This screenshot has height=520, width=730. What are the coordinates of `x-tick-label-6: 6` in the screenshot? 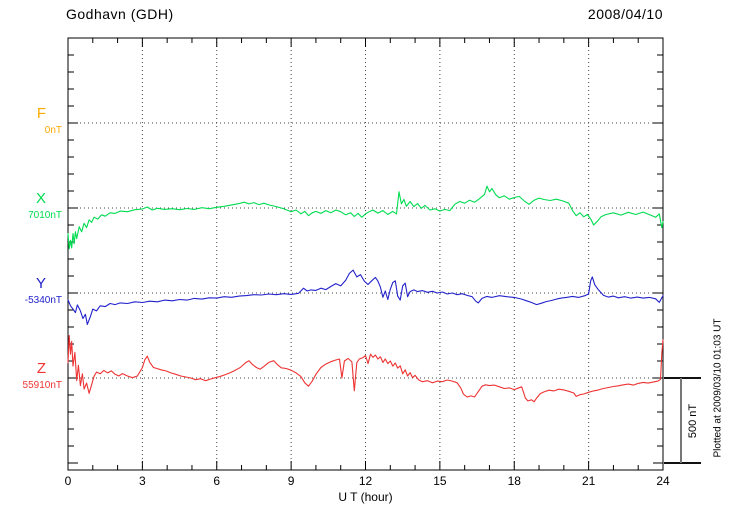 It's located at (217, 481).